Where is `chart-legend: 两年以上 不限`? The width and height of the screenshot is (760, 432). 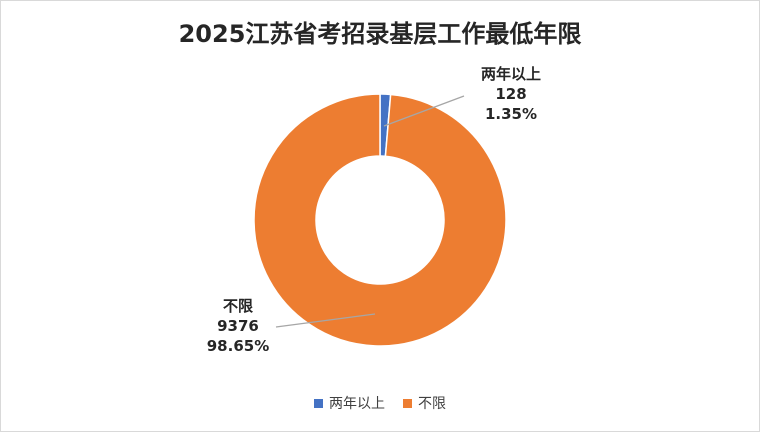
chart-legend: 两年以上 不限 is located at coordinates (380, 403).